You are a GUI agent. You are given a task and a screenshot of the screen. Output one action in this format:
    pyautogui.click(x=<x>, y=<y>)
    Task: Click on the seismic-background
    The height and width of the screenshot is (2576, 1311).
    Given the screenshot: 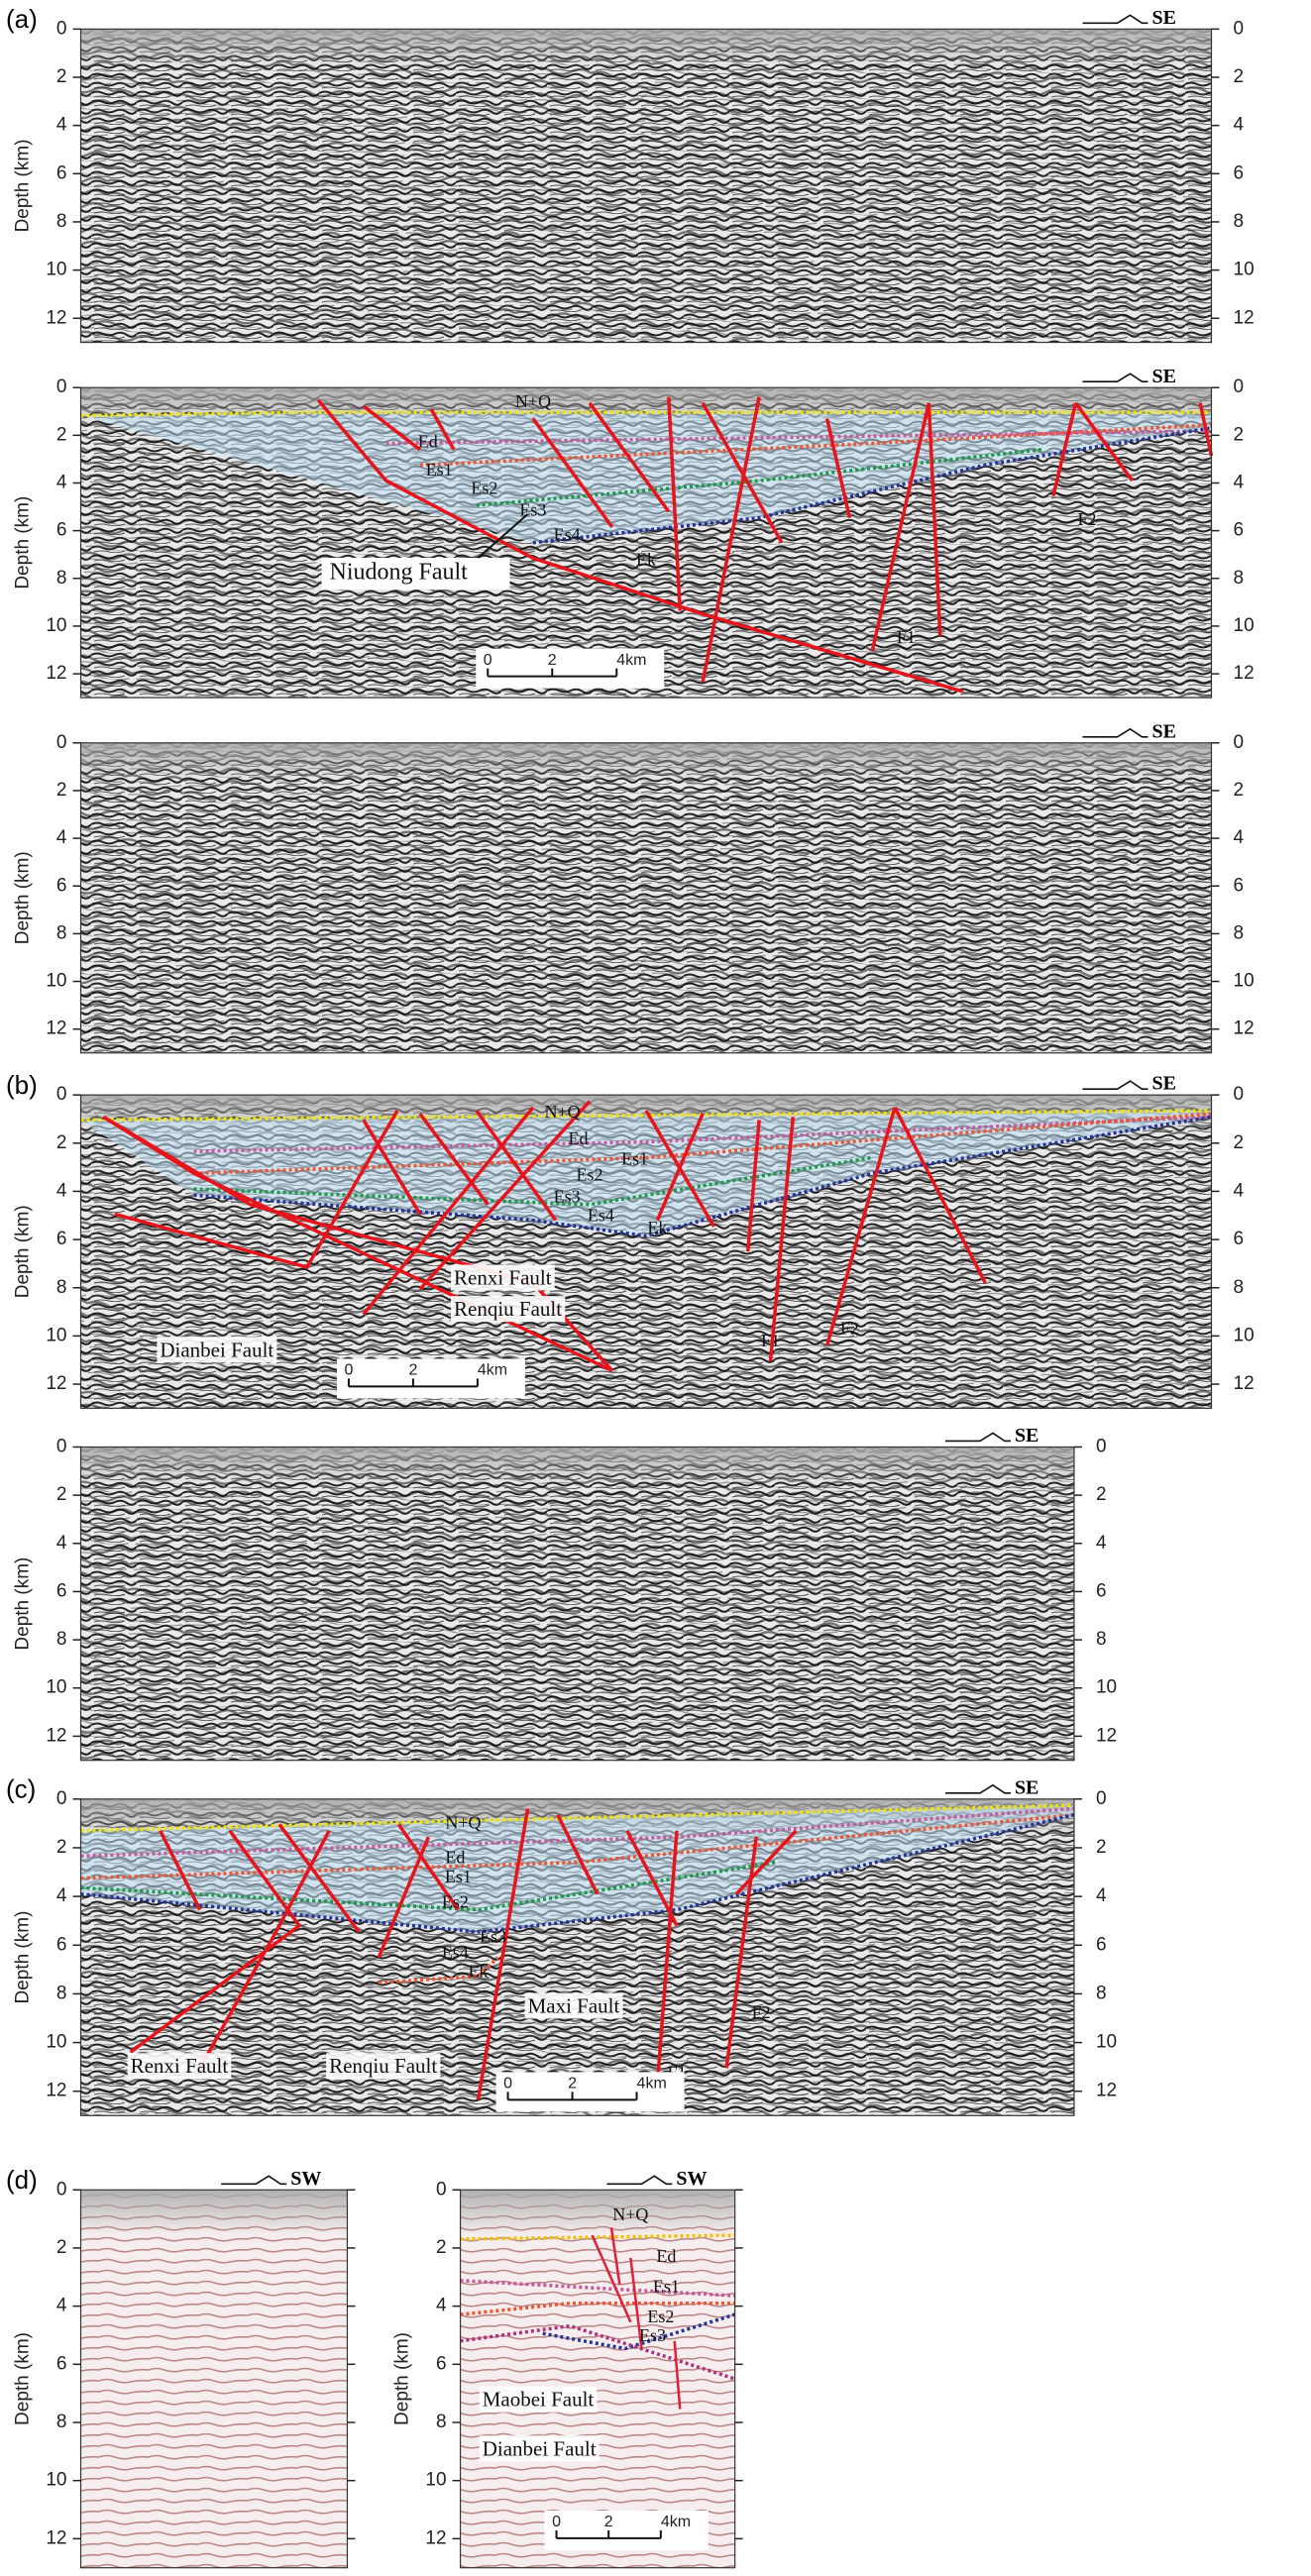 What is the action you would take?
    pyautogui.click(x=597, y=2379)
    